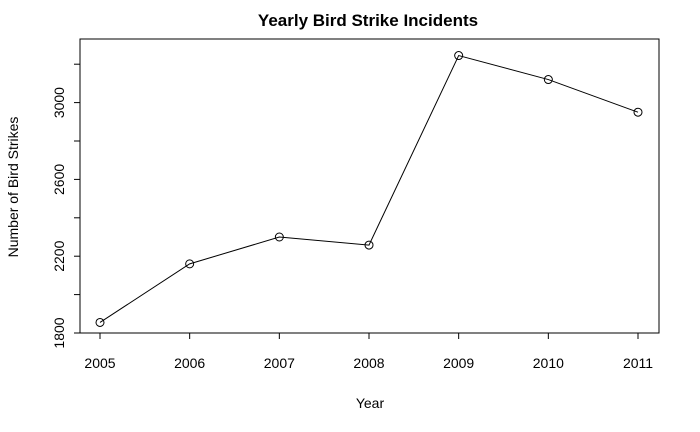  Describe the element at coordinates (59, 102) in the screenshot. I see `y-tick-label: 3000` at that location.